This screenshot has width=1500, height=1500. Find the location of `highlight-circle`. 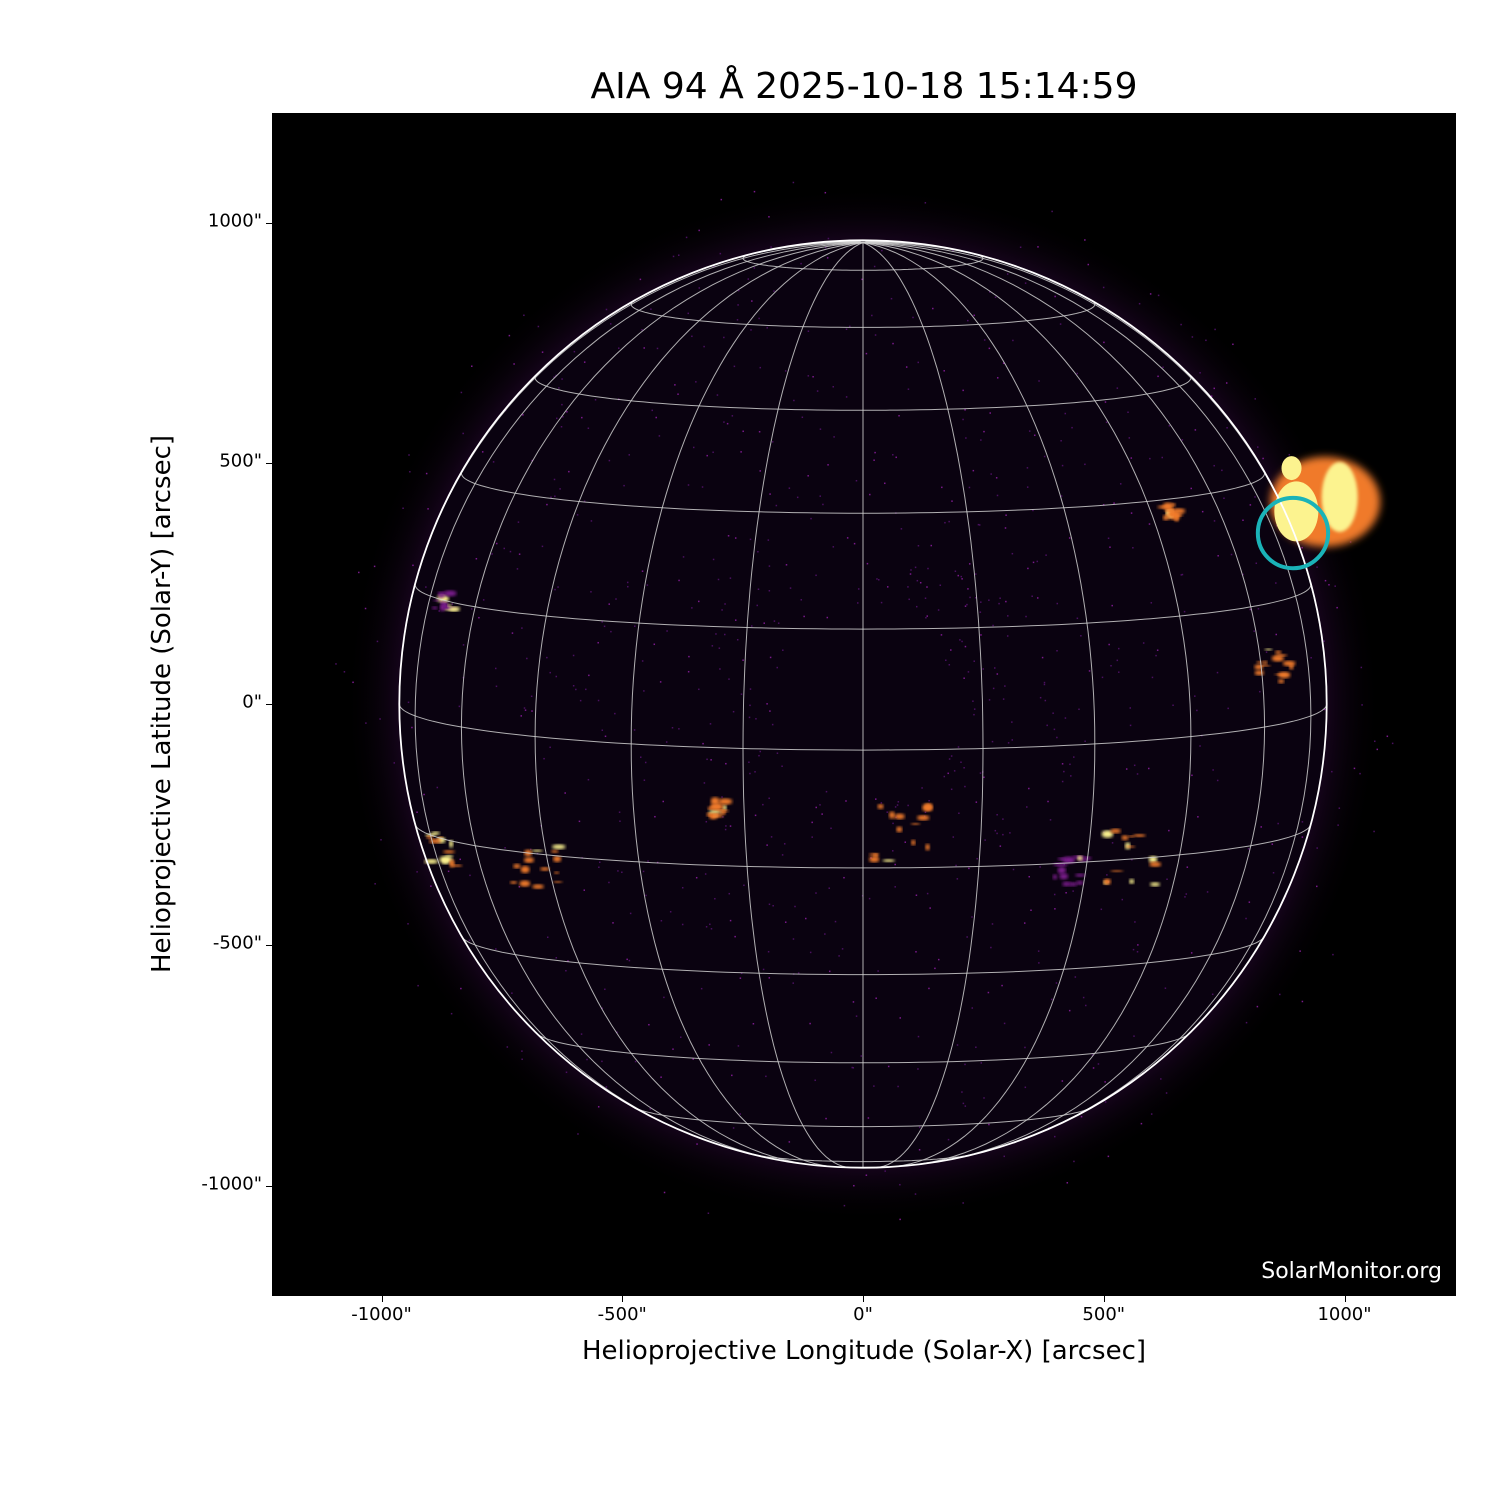

highlight-circle is located at coordinates (1293, 533).